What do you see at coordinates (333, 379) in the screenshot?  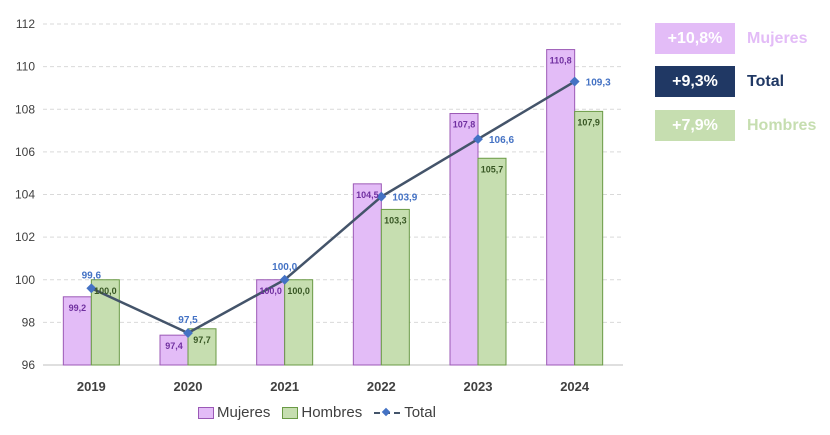 I see `x-axis: 2019 2020 2021 2022 2023 2024` at bounding box center [333, 379].